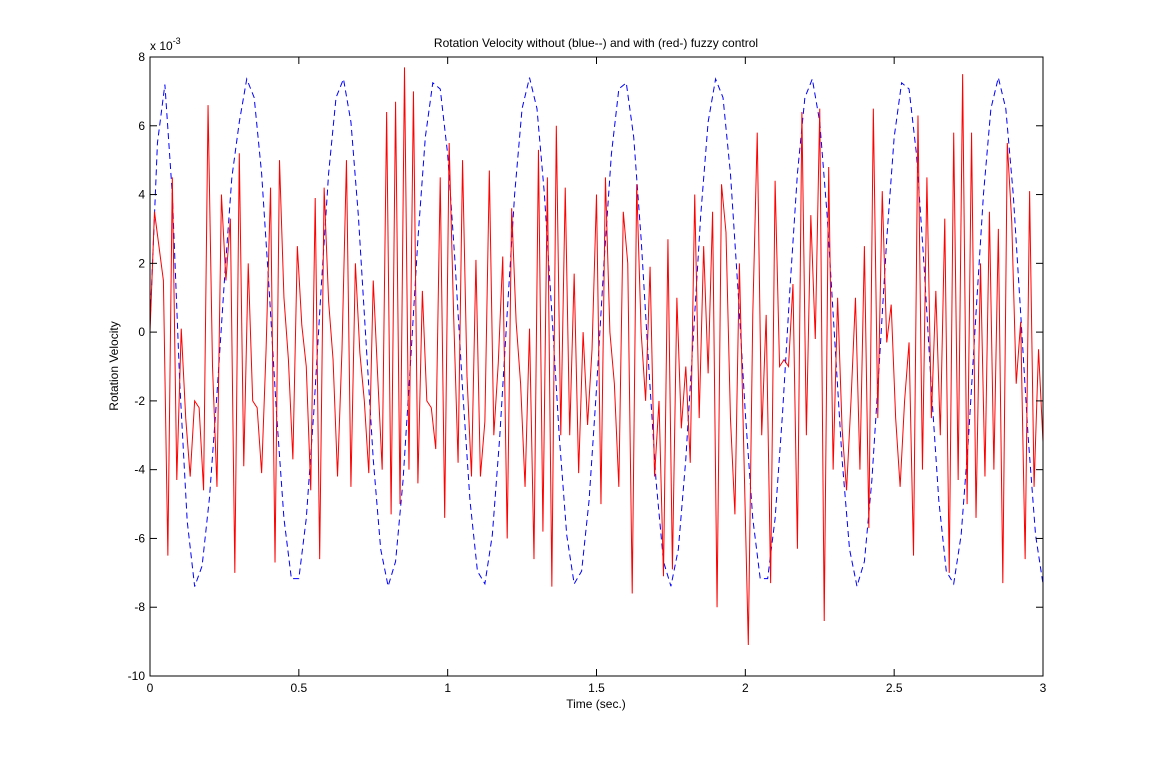 The height and width of the screenshot is (760, 1153). What do you see at coordinates (141, 263) in the screenshot?
I see `y-tick-label: 2` at bounding box center [141, 263].